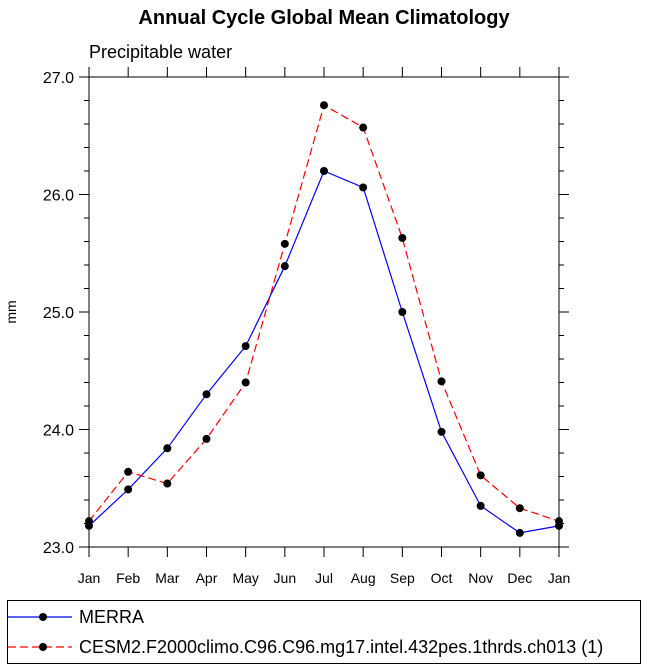 This screenshot has height=670, width=648. Describe the element at coordinates (245, 578) in the screenshot. I see `x-tick-label: May` at that location.